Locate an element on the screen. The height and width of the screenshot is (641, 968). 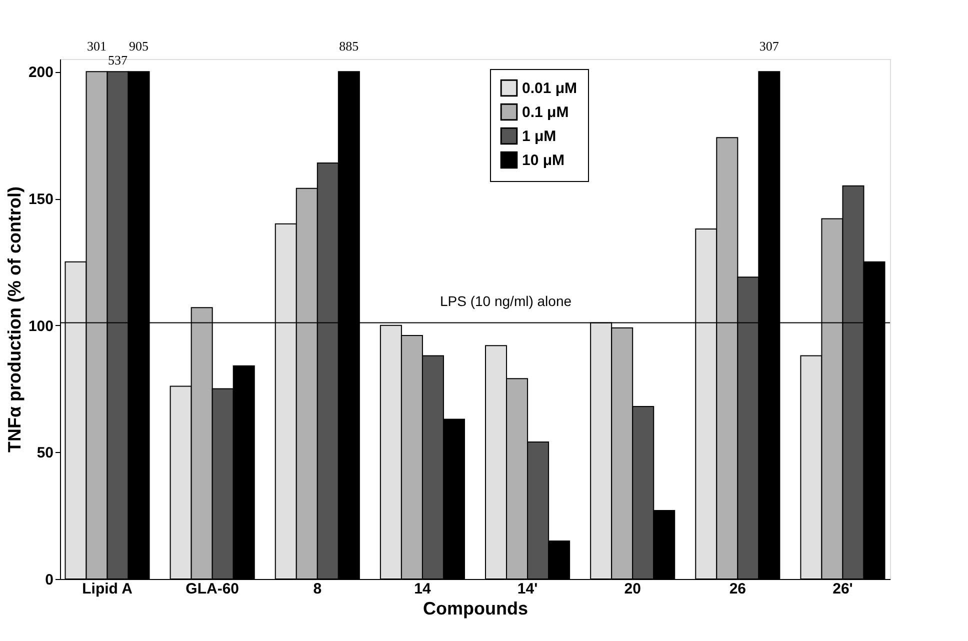
x-tick-label: 26 is located at coordinates (737, 589).